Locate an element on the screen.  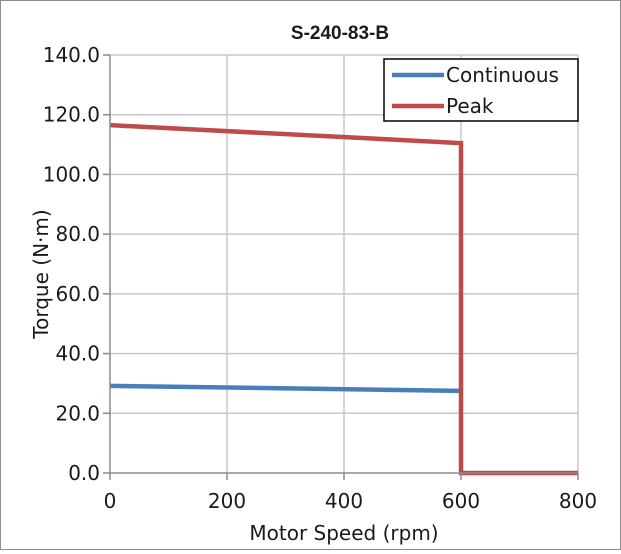
y-tick-label: 100.0 is located at coordinates (71, 174).